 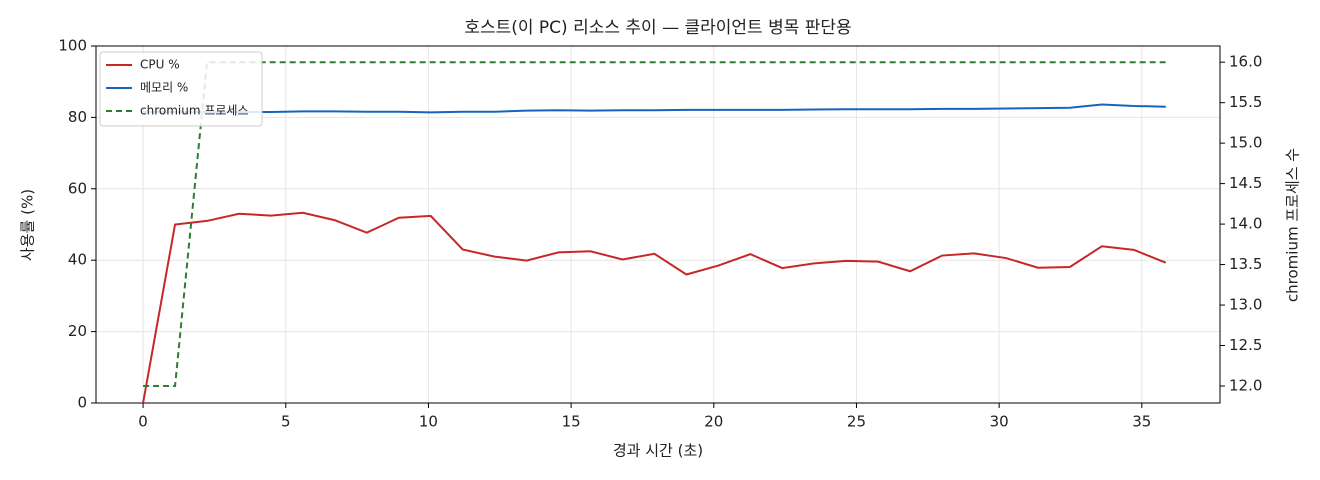 What do you see at coordinates (654, 108) in the screenshot?
I see `series-line` at bounding box center [654, 108].